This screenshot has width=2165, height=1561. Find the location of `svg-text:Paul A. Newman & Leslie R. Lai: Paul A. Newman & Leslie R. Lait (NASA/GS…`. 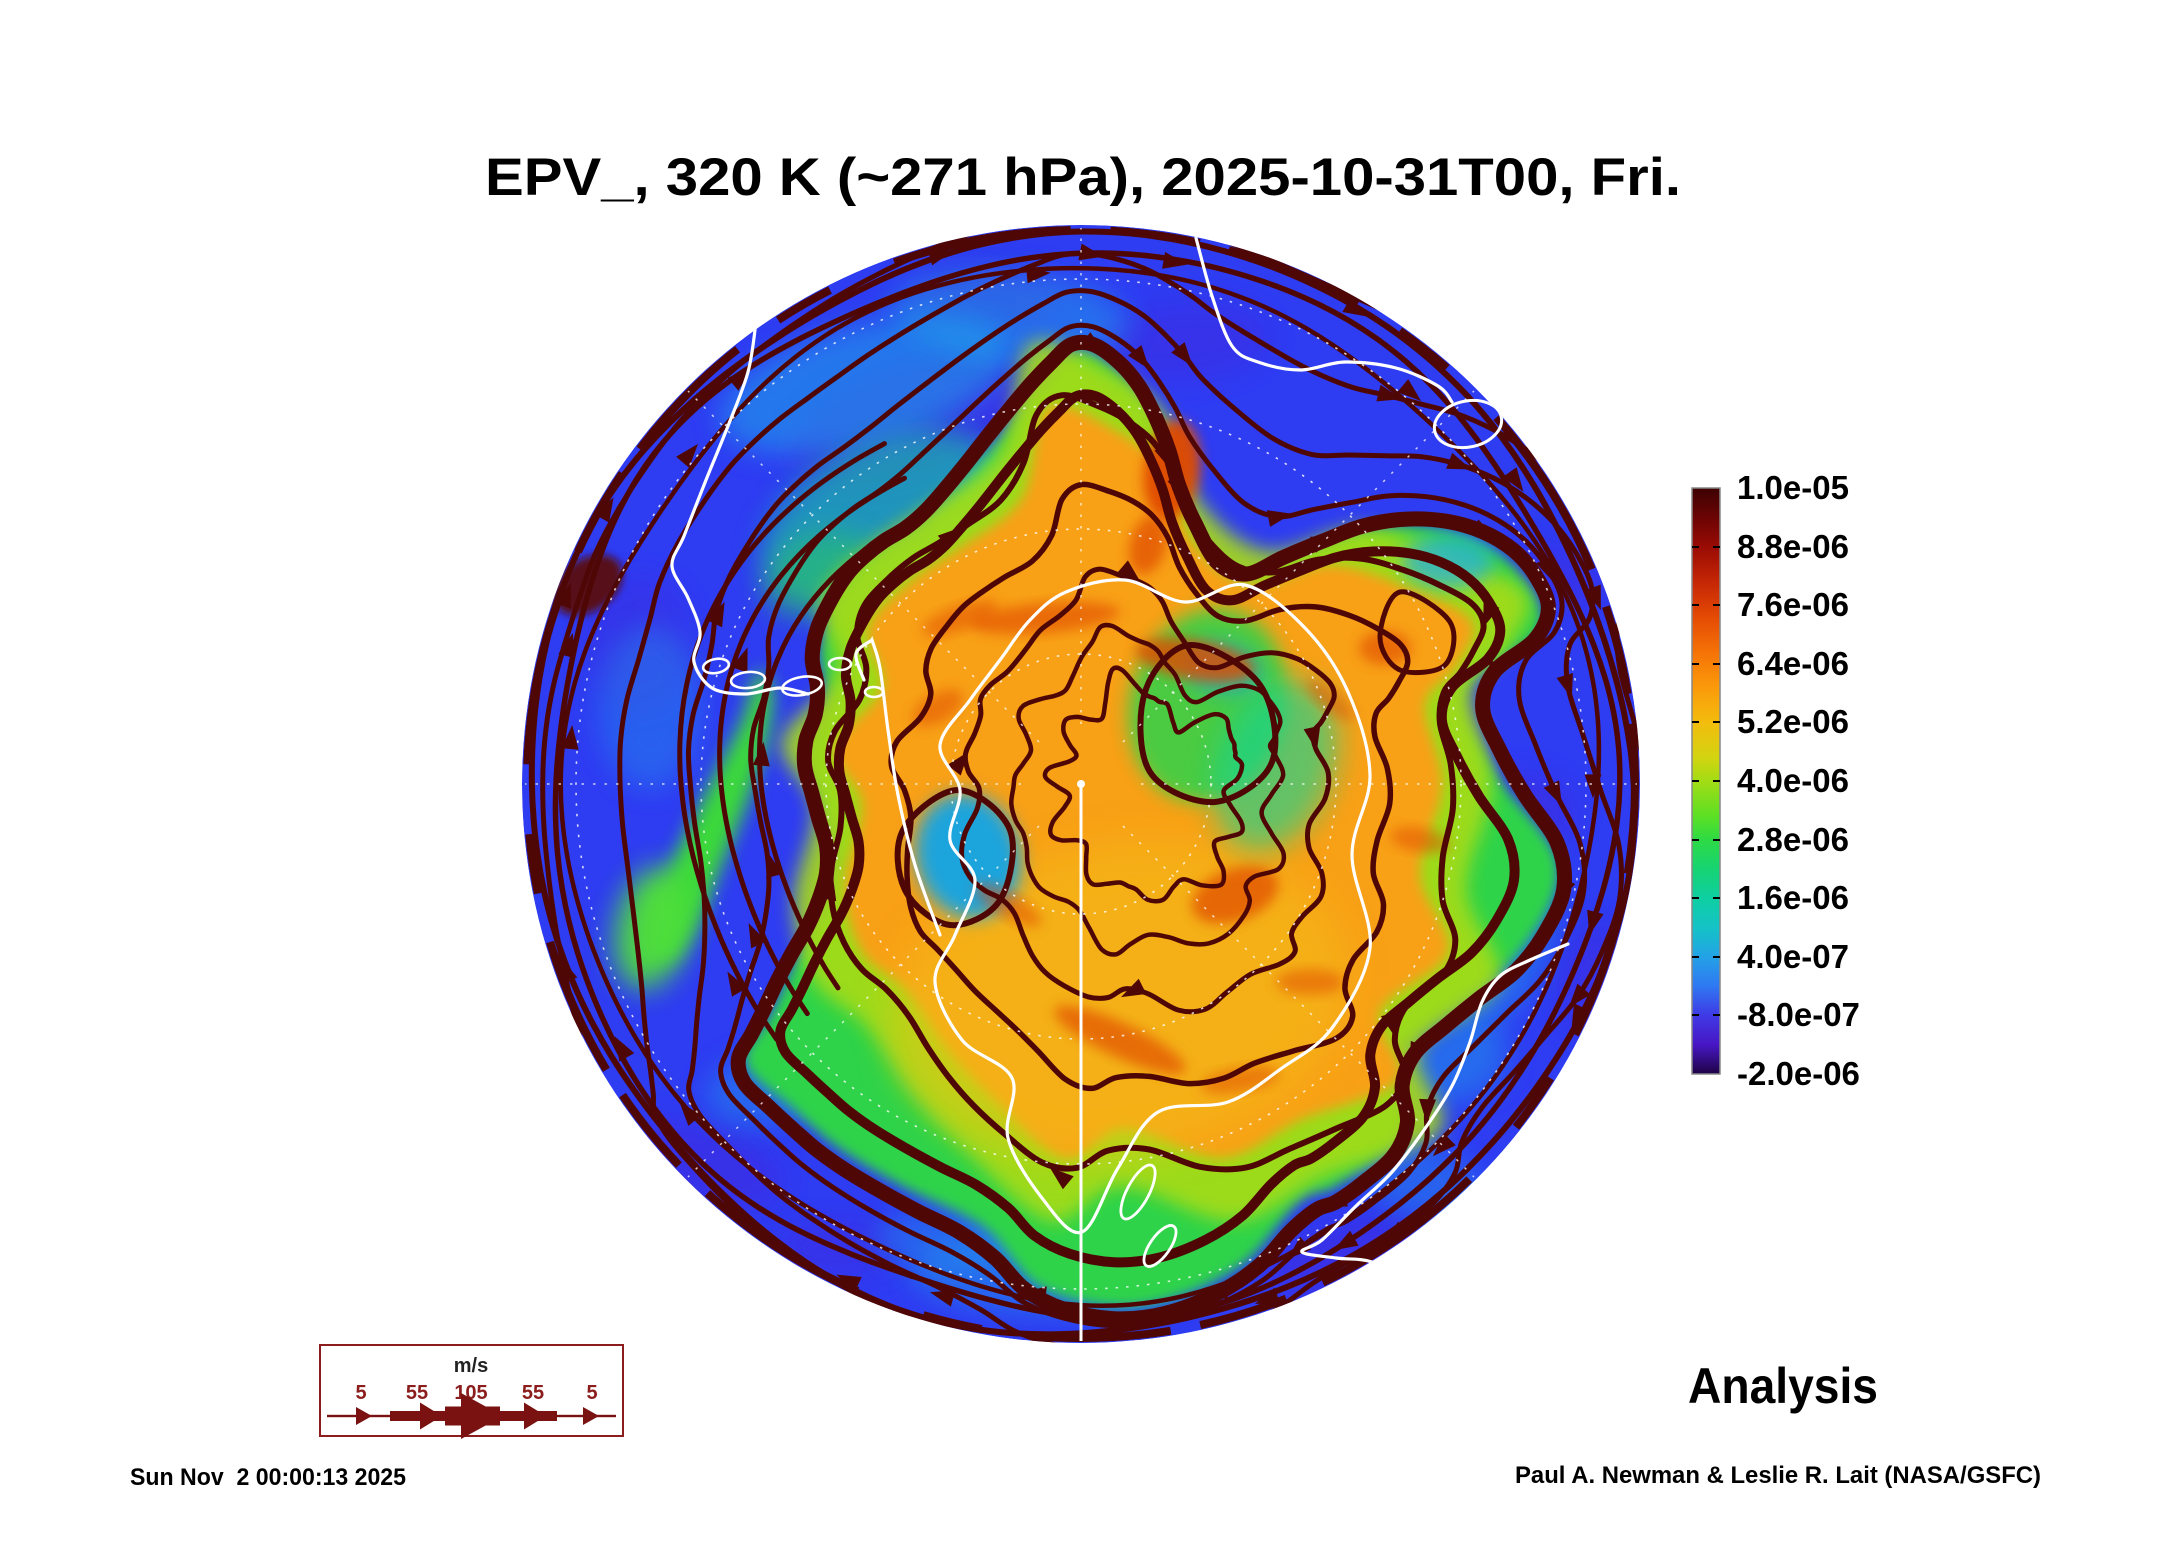

svg-text:Paul A. Newman & Leslie R. Lai: Paul A. Newman & Leslie R. Lait (NASA/GS… is located at coordinates (1778, 1475).